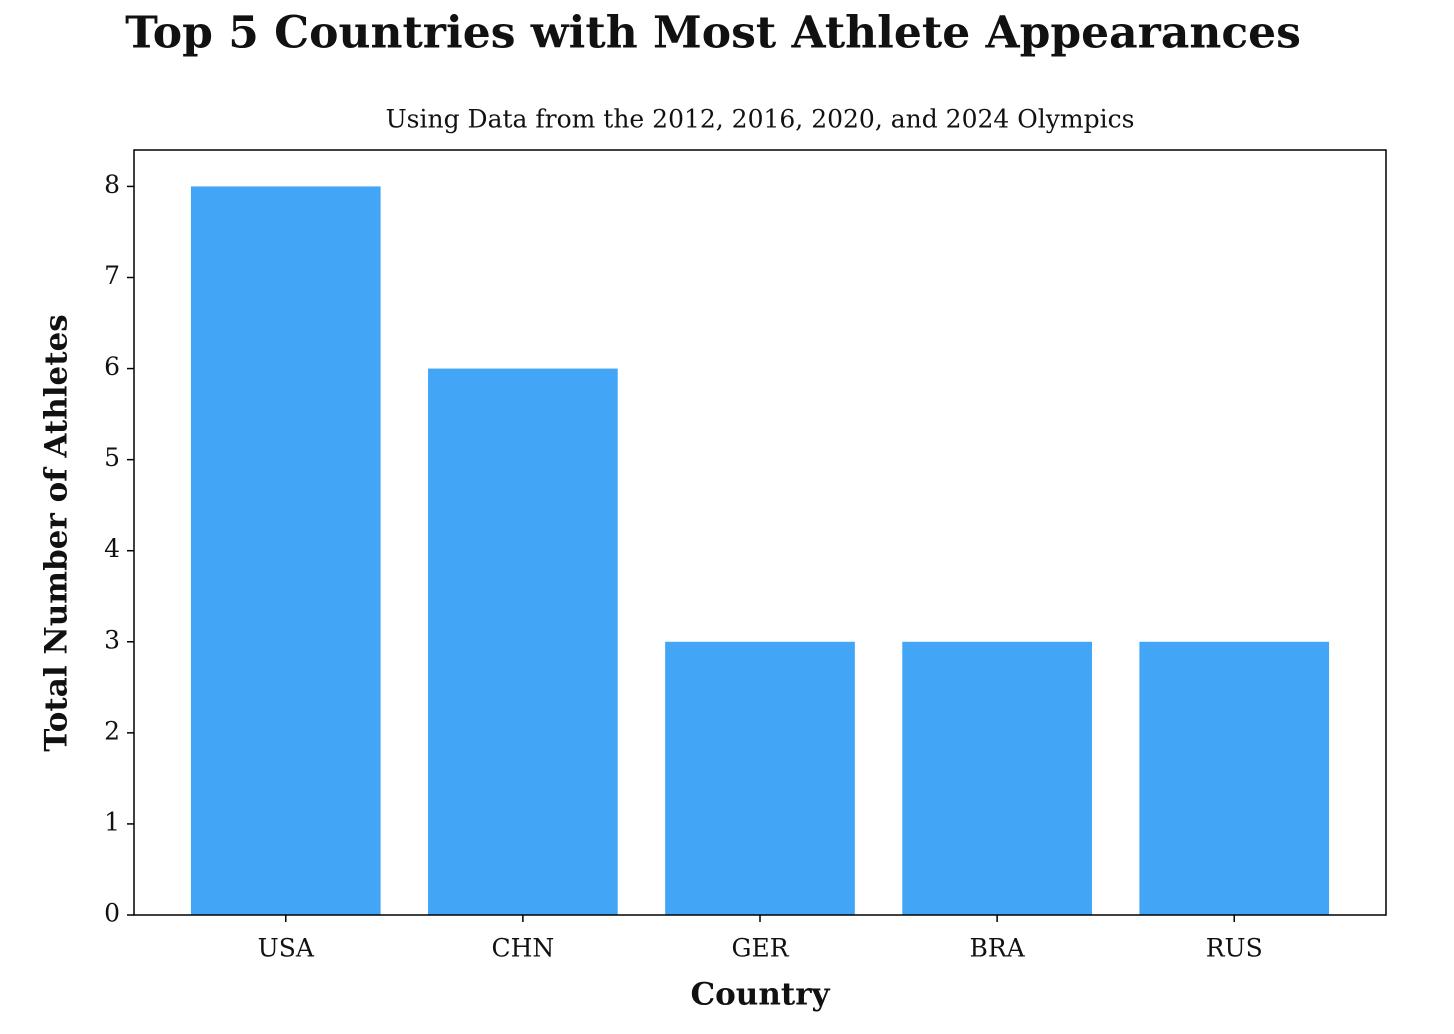 Image resolution: width=1454 pixels, height=1034 pixels. Describe the element at coordinates (760, 948) in the screenshot. I see `x-tick-label: GER` at that location.